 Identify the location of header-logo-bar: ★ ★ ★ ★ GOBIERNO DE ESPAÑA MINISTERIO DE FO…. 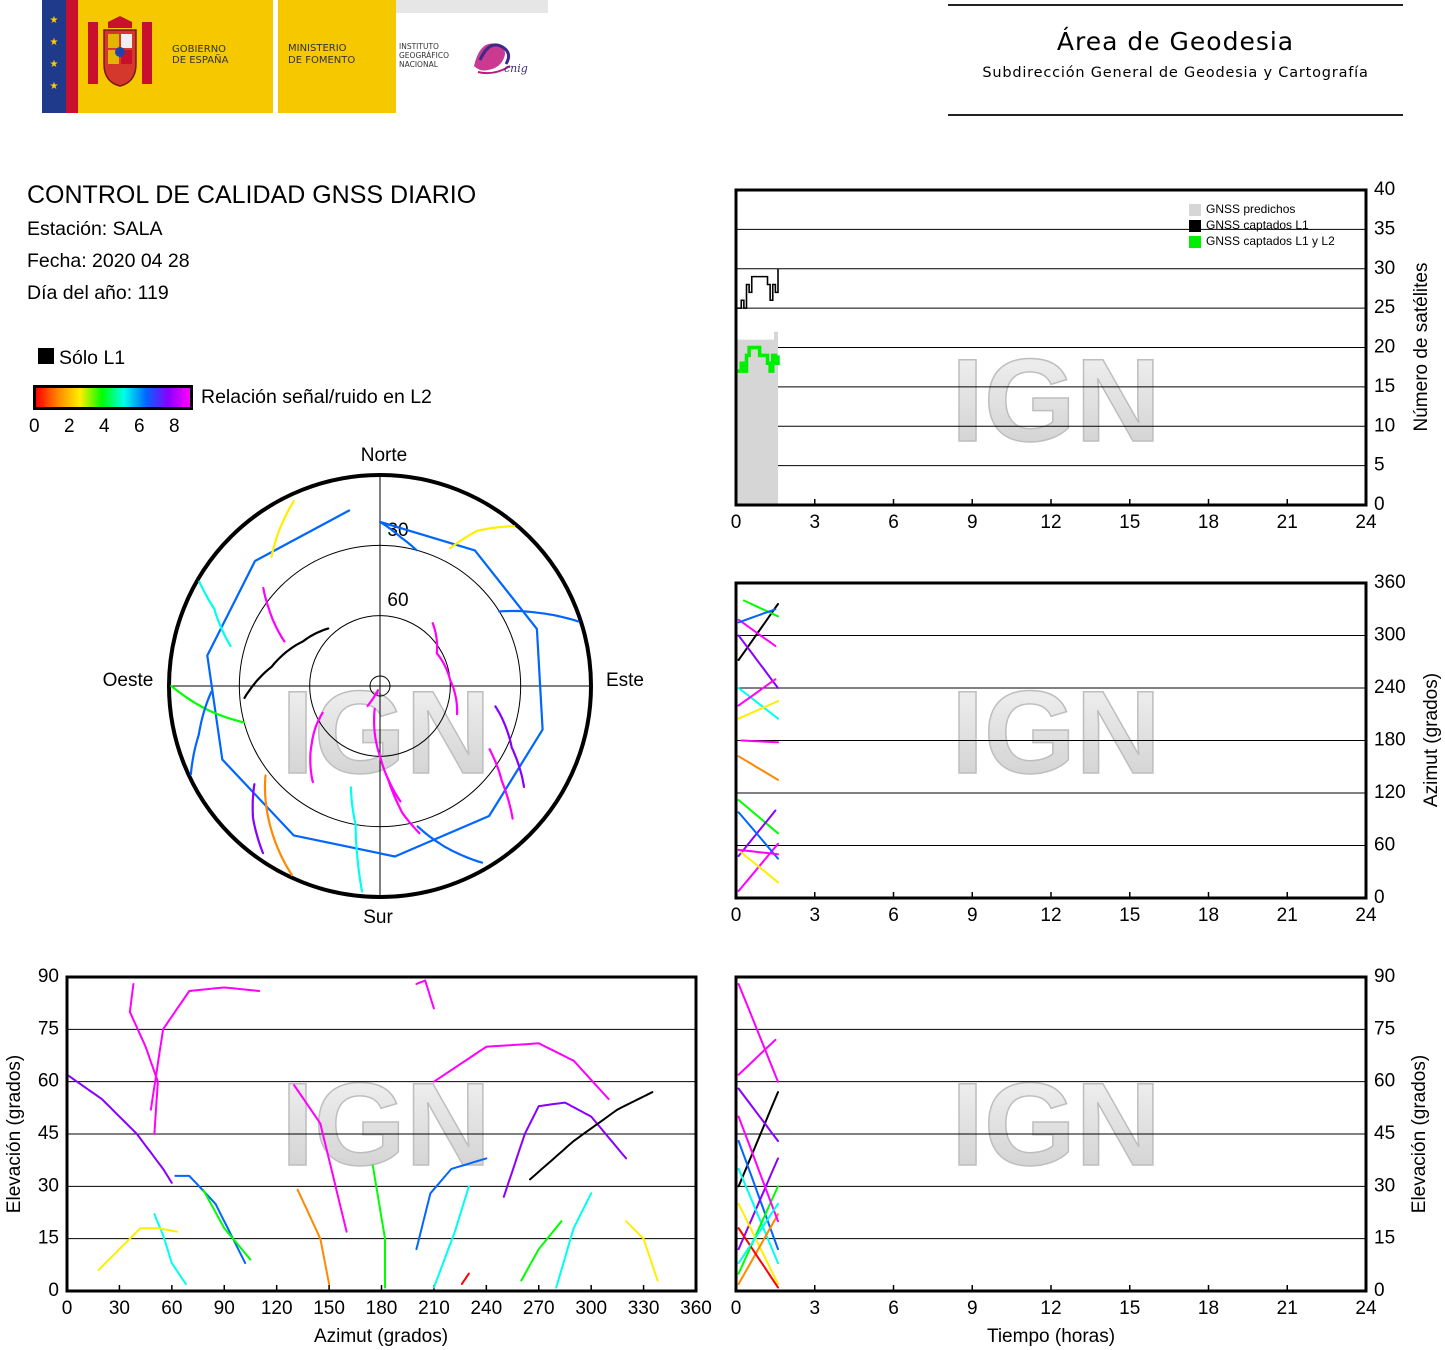
(295, 56).